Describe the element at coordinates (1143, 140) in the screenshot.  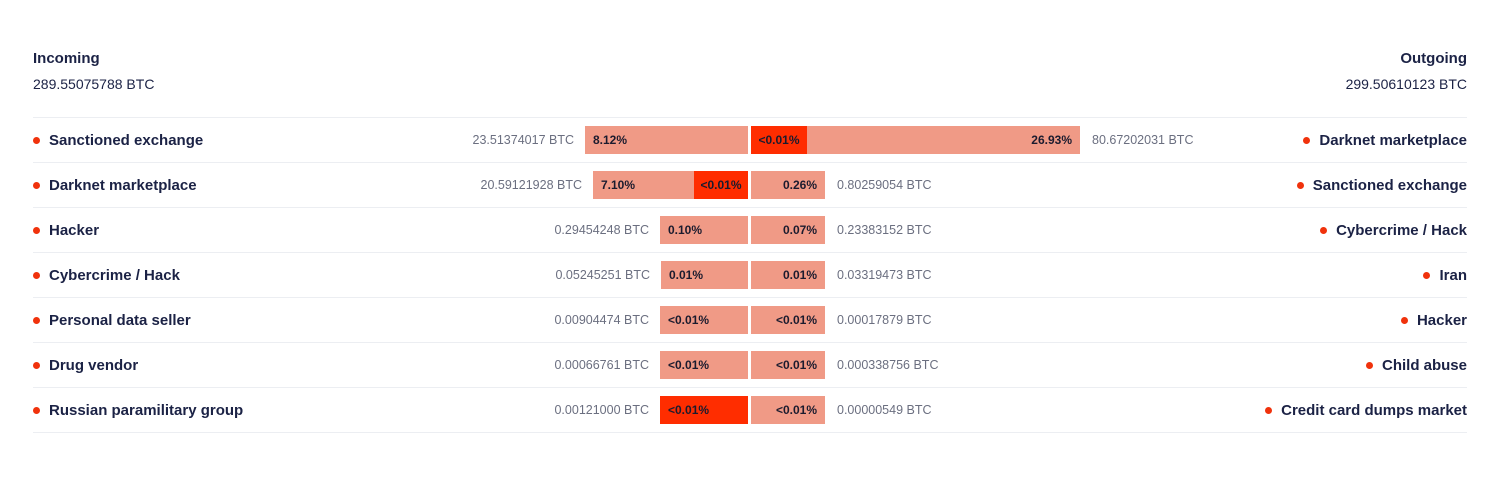
I see `outgoing-amount: 80.67202031 BTC` at that location.